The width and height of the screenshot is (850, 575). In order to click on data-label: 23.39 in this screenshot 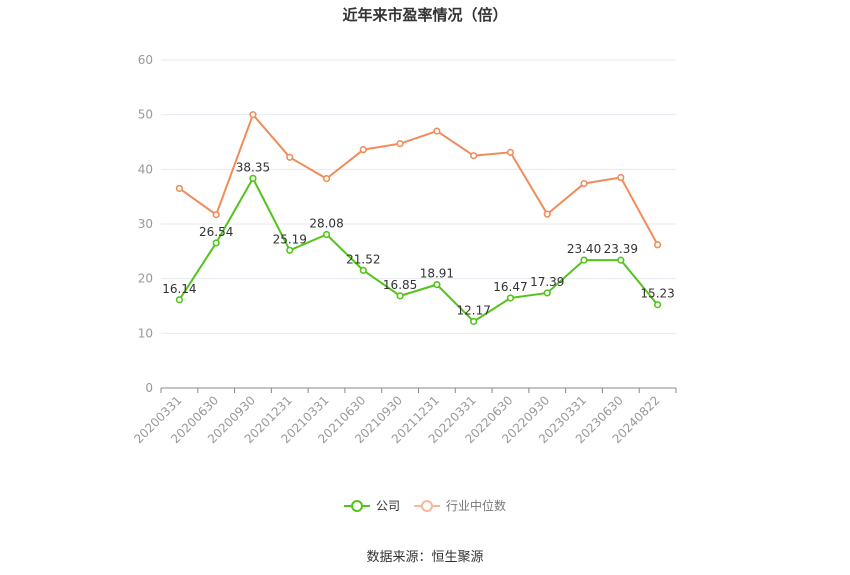, I will do `click(621, 249)`.